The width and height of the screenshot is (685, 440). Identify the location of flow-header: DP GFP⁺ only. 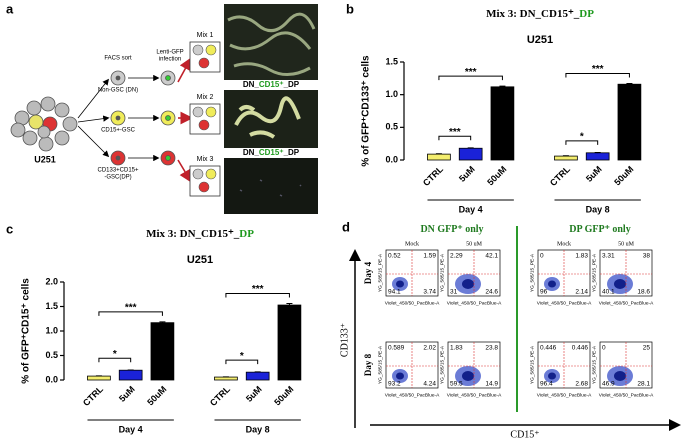
(599, 229).